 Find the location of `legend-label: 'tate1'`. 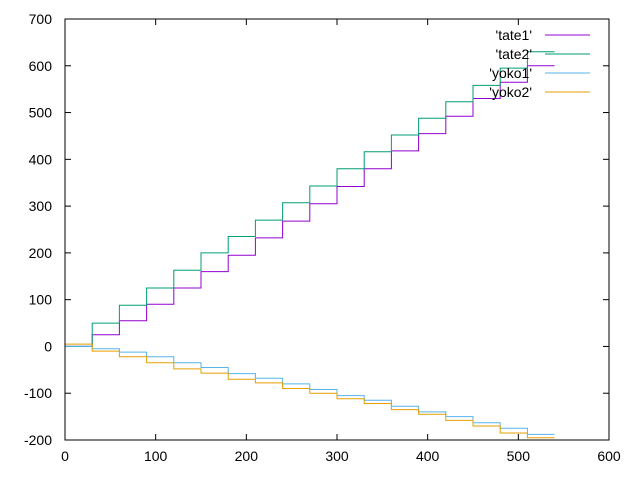

legend-label: 'tate1' is located at coordinates (514, 35).